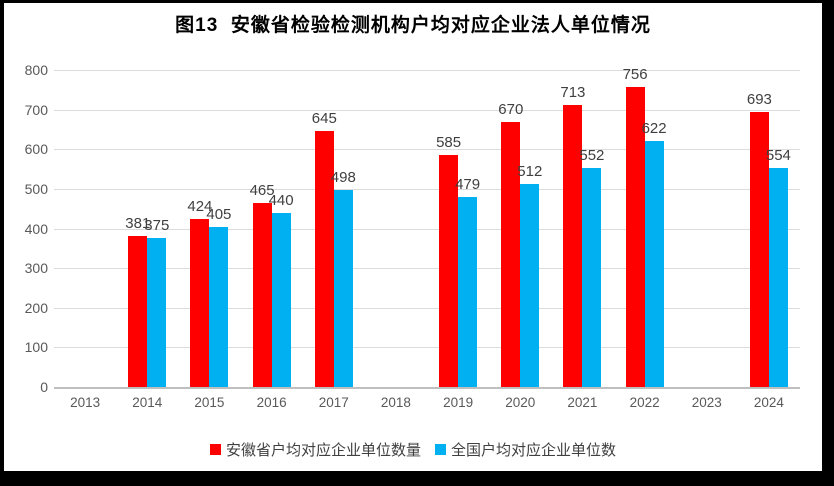 Image resolution: width=834 pixels, height=486 pixels. I want to click on legend-label-national: 全国户均对应企业单位数, so click(534, 450).